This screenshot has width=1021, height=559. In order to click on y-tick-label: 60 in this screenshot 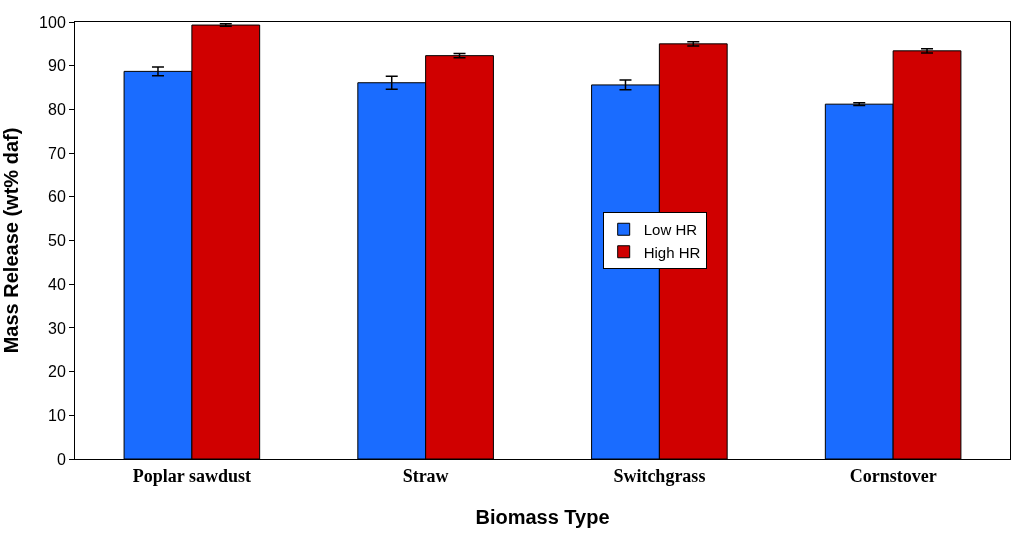, I will do `click(57, 197)`.